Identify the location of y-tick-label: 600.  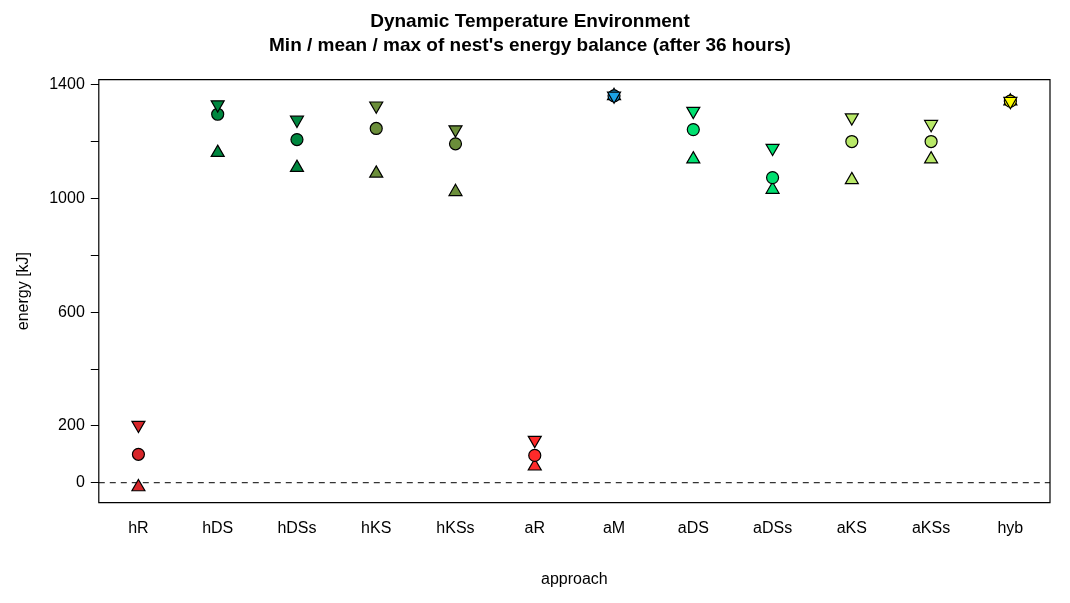
(71, 311).